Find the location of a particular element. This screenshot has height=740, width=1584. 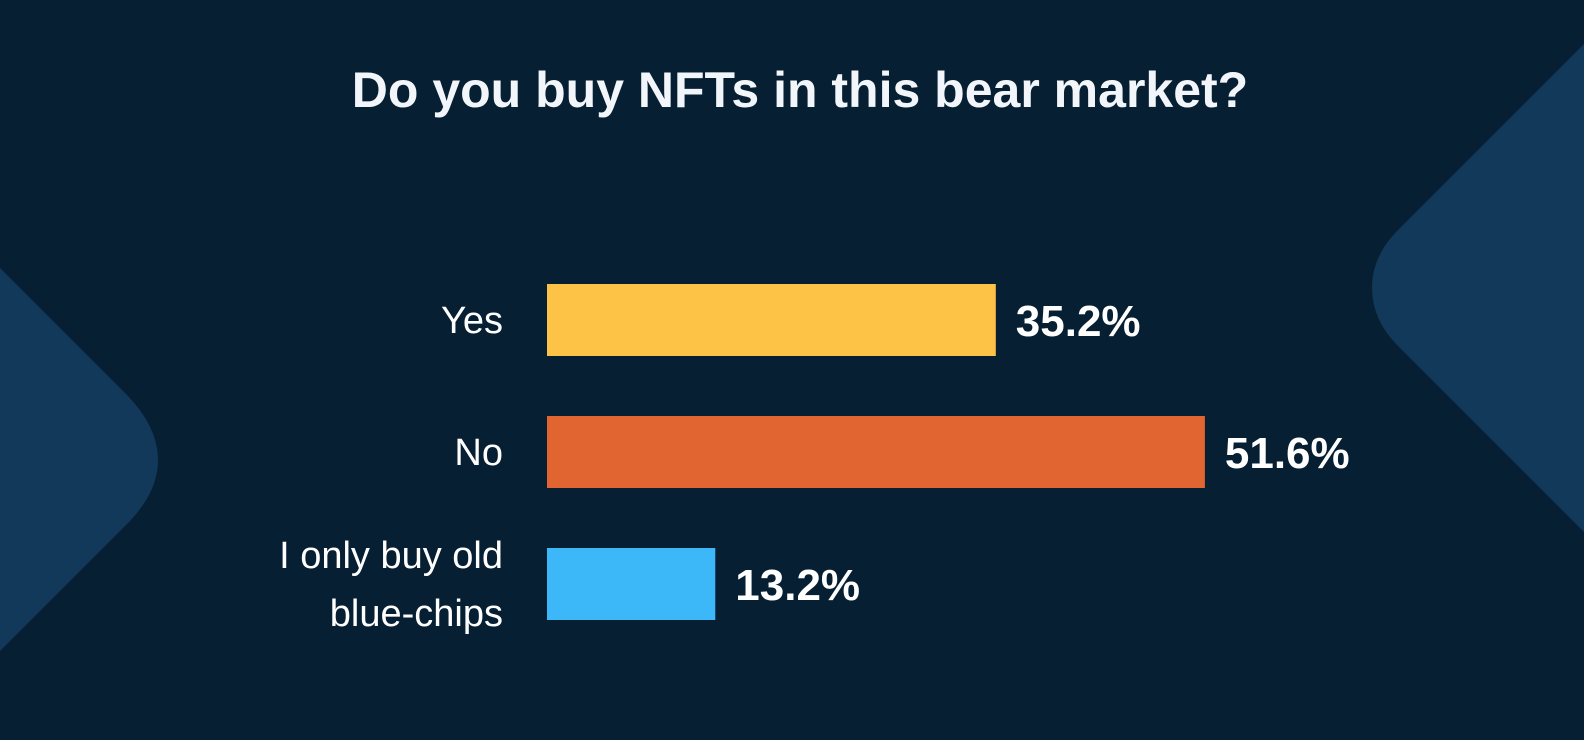

category-label-2: No is located at coordinates (478, 453).